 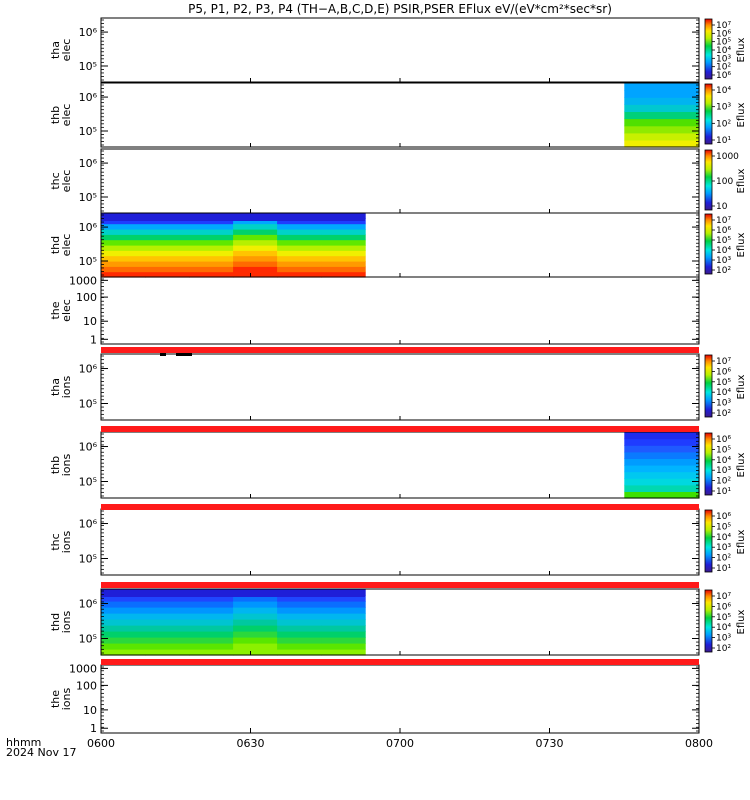 I want to click on x-tick-label: 0800, so click(x=699, y=743).